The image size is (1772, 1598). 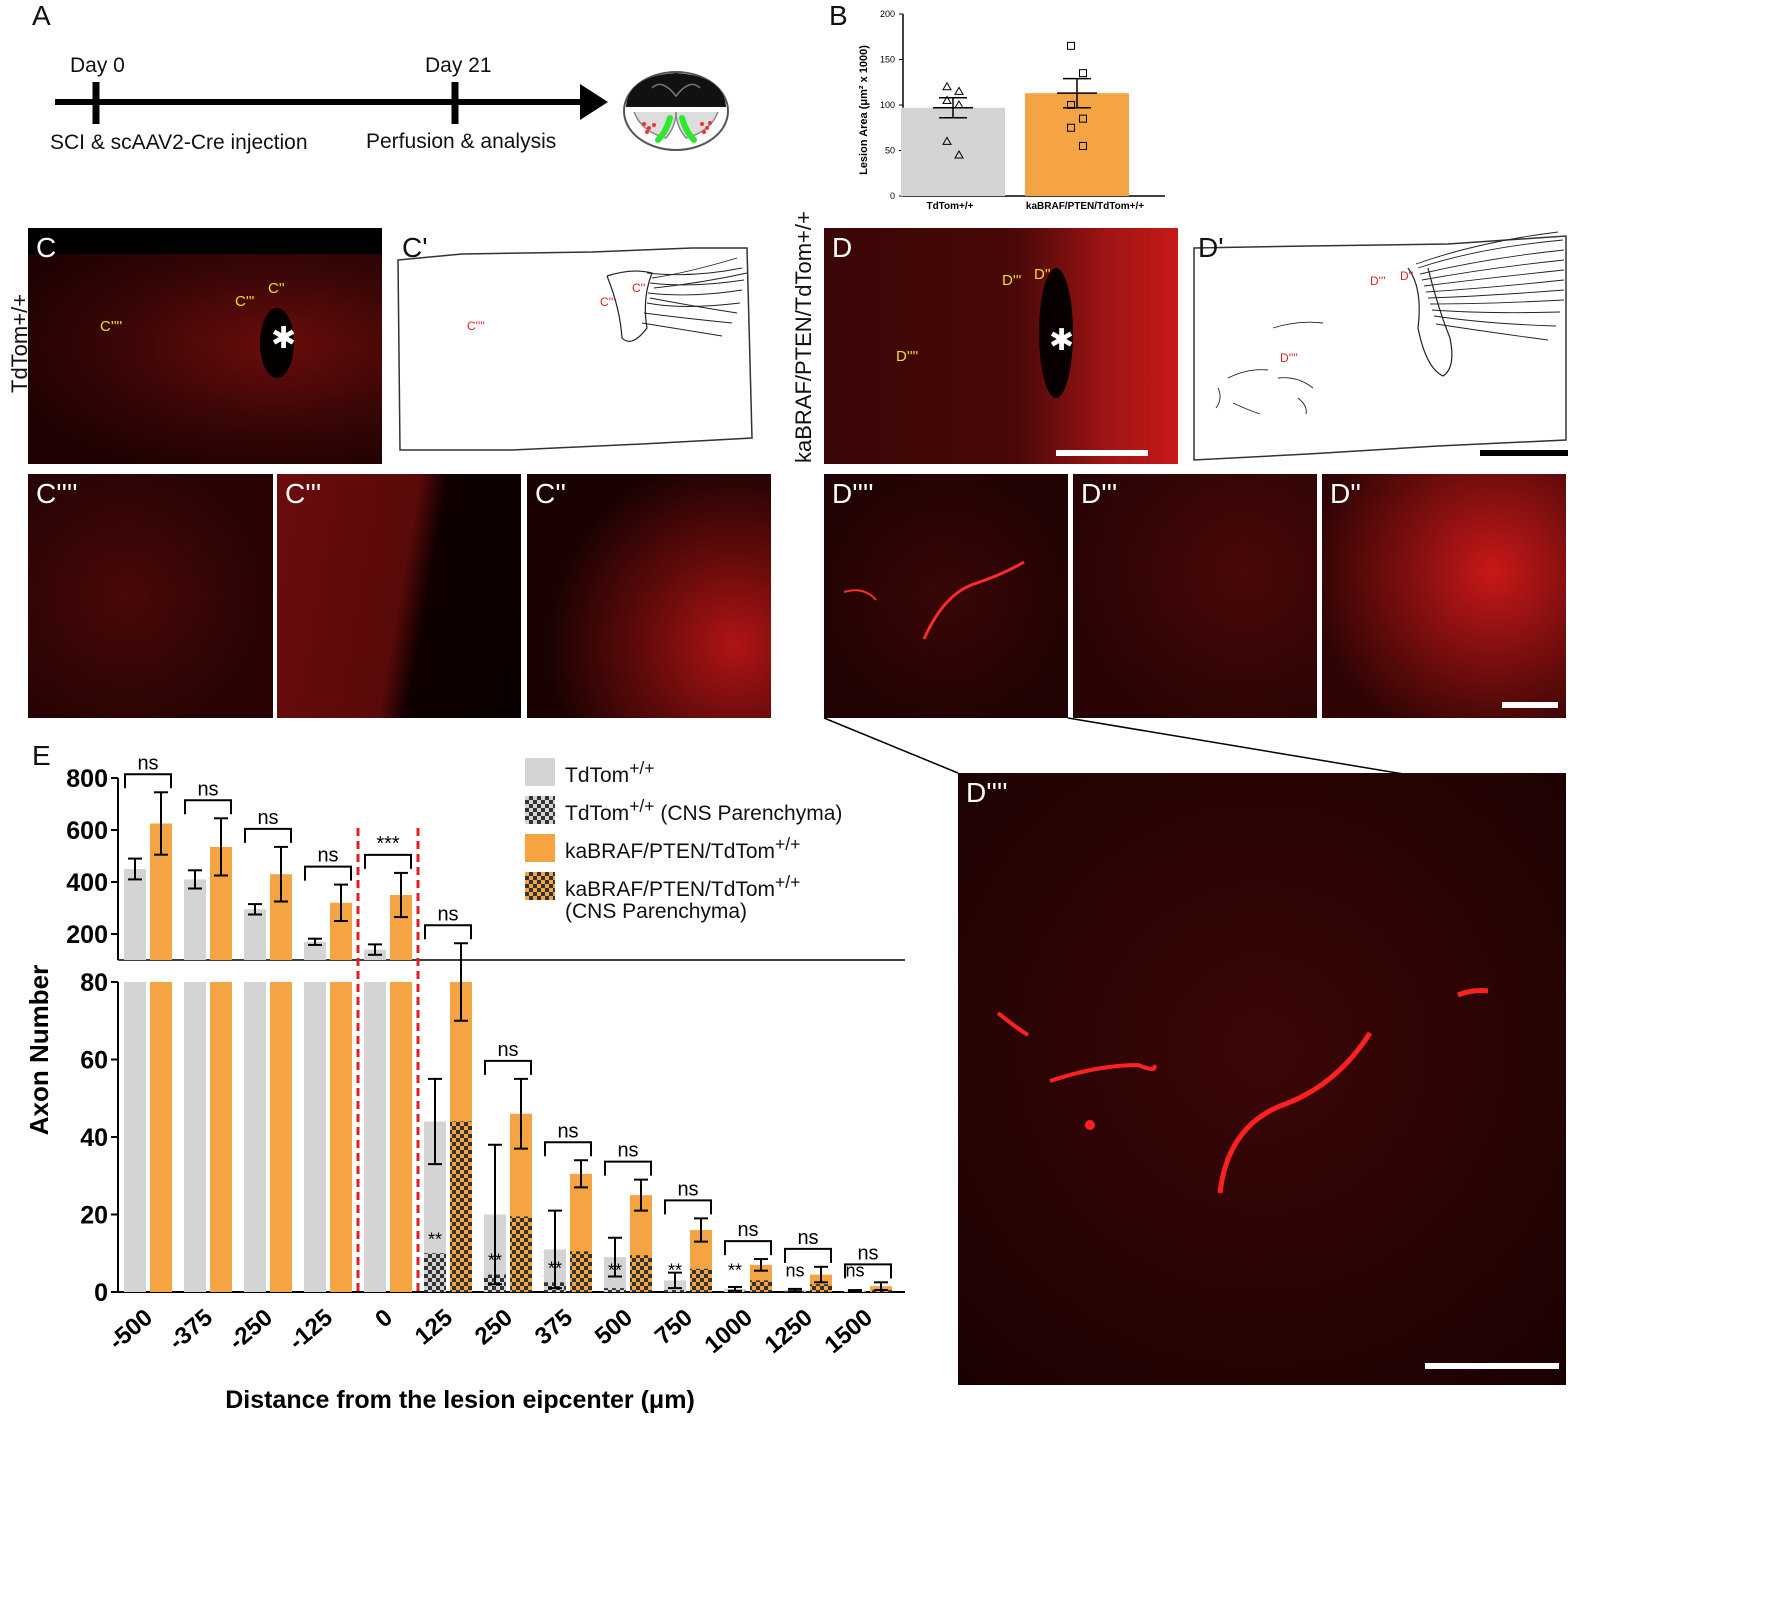 I want to click on chart-e-xtick-label: 1000, so click(x=729, y=1331).